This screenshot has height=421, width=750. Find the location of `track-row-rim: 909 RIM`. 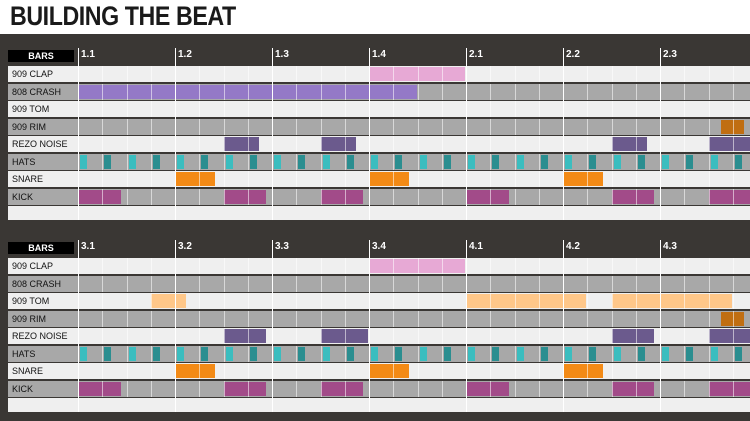

track-row-rim: 909 RIM is located at coordinates (379, 318).